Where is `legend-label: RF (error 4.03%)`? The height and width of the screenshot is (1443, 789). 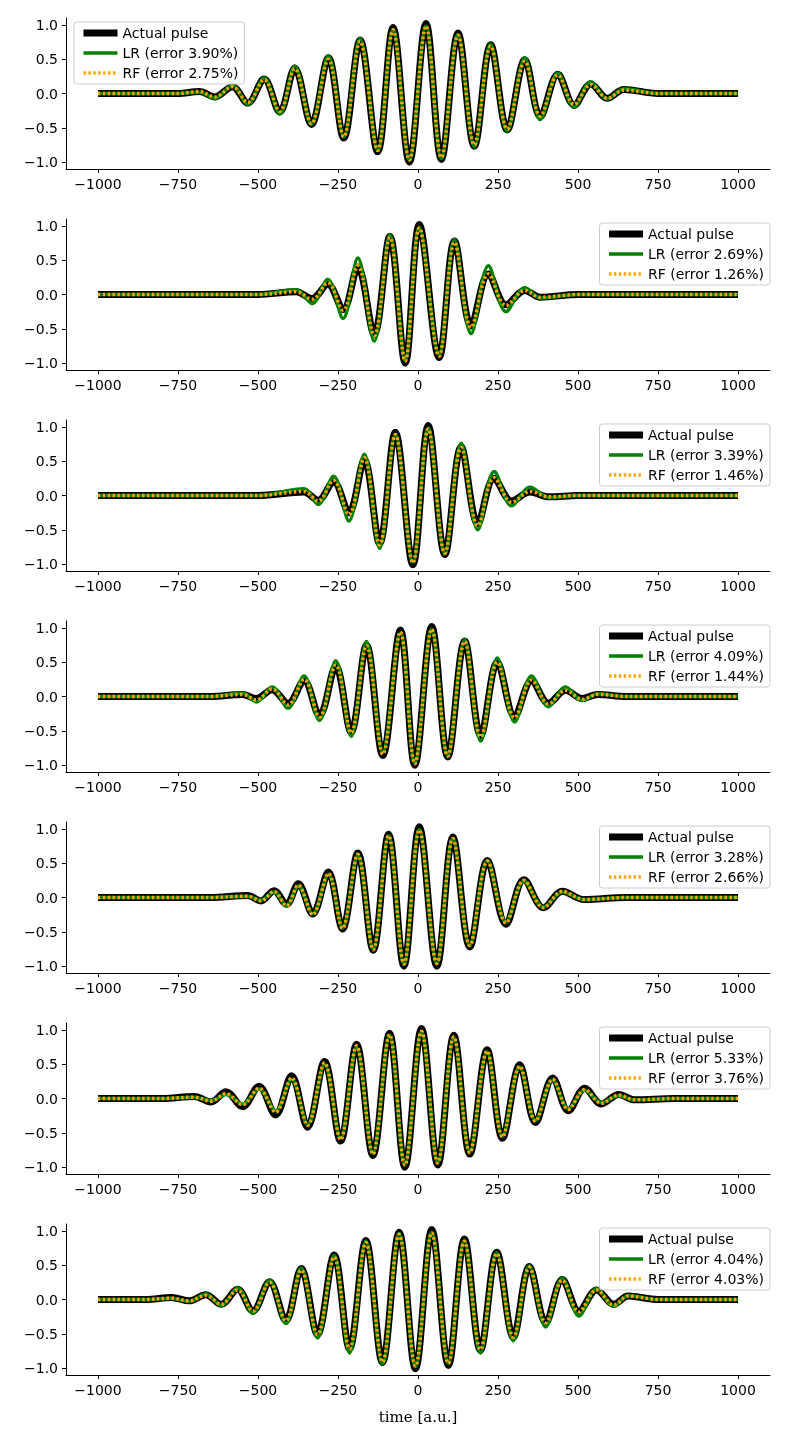 legend-label: RF (error 4.03%) is located at coordinates (706, 1279).